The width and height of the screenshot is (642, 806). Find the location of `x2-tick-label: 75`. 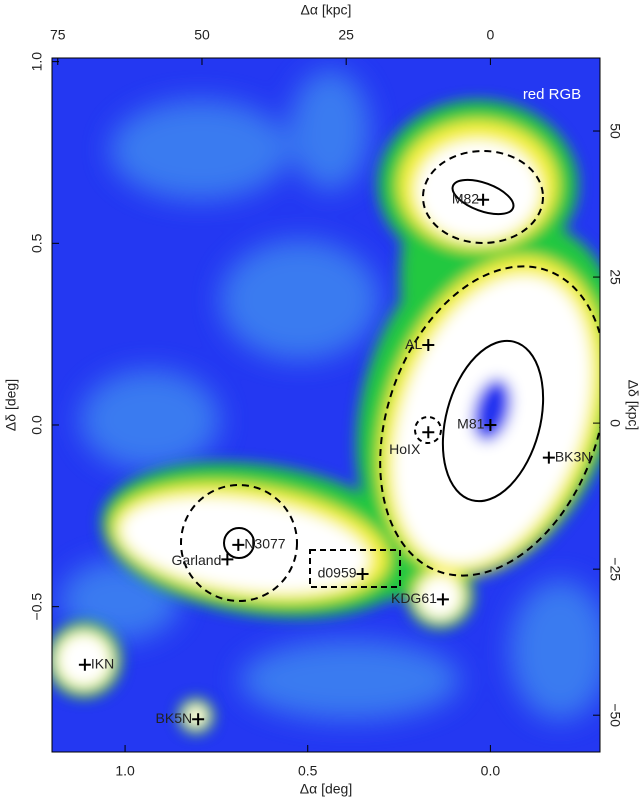

x2-tick-label: 75 is located at coordinates (58, 35).